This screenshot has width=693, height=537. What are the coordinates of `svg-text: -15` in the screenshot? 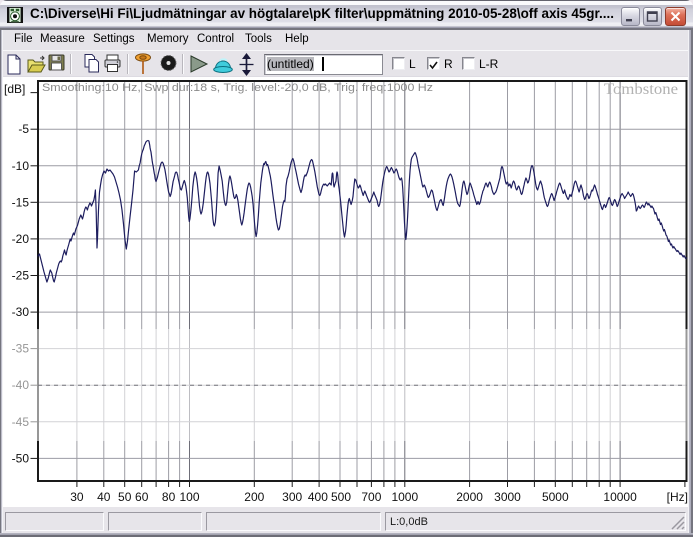 It's located at (21, 202).